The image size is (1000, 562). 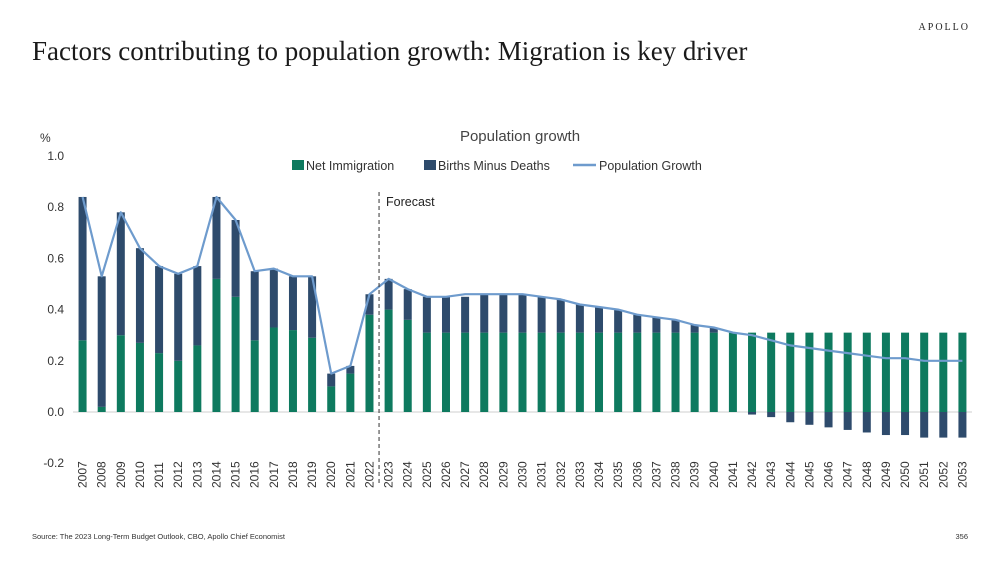 I want to click on bar-net-immigration-2037, so click(x=656, y=372).